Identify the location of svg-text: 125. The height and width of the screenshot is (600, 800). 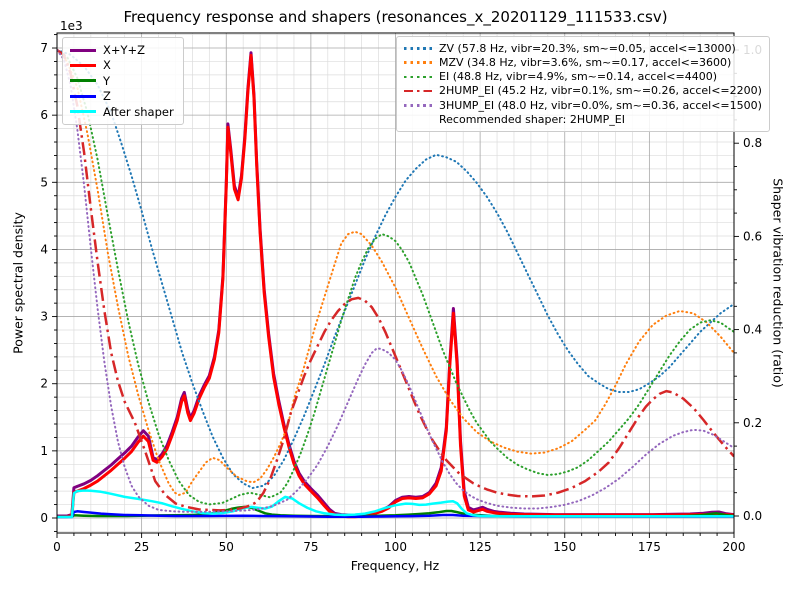
(480, 547).